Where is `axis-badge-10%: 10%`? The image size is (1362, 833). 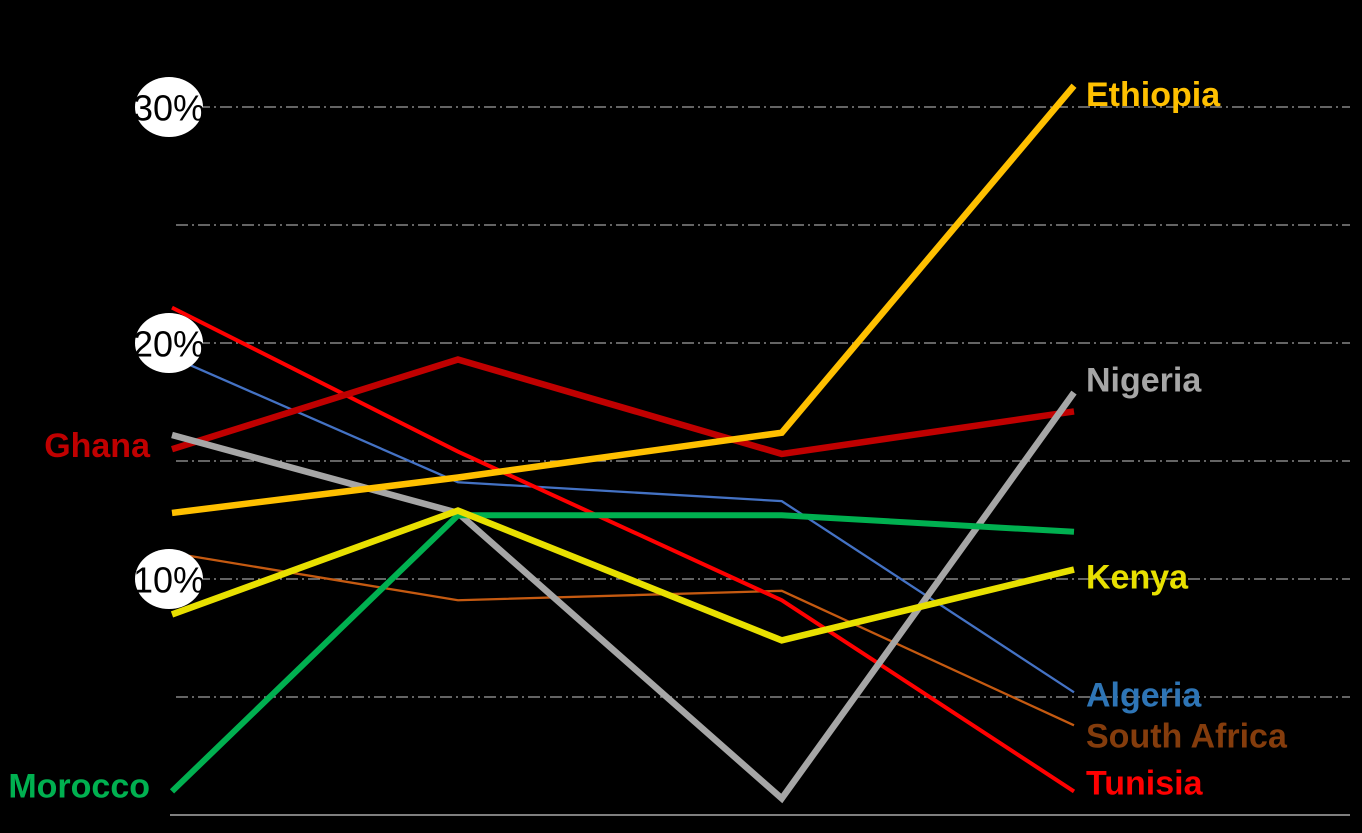 axis-badge-10%: 10% is located at coordinates (169, 579).